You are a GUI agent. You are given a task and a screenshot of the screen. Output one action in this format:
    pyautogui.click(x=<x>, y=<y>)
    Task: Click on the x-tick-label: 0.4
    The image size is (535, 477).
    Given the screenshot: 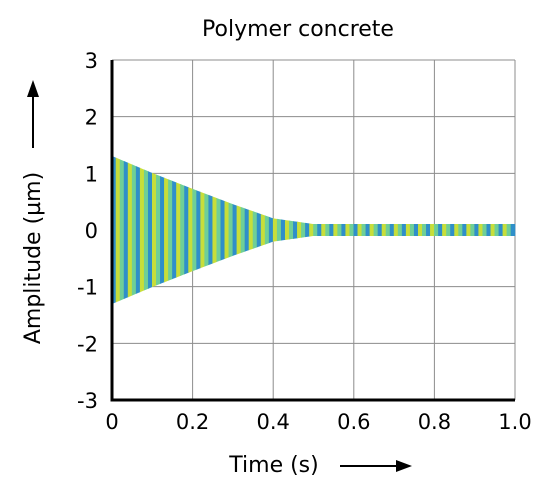 What is the action you would take?
    pyautogui.click(x=272, y=422)
    